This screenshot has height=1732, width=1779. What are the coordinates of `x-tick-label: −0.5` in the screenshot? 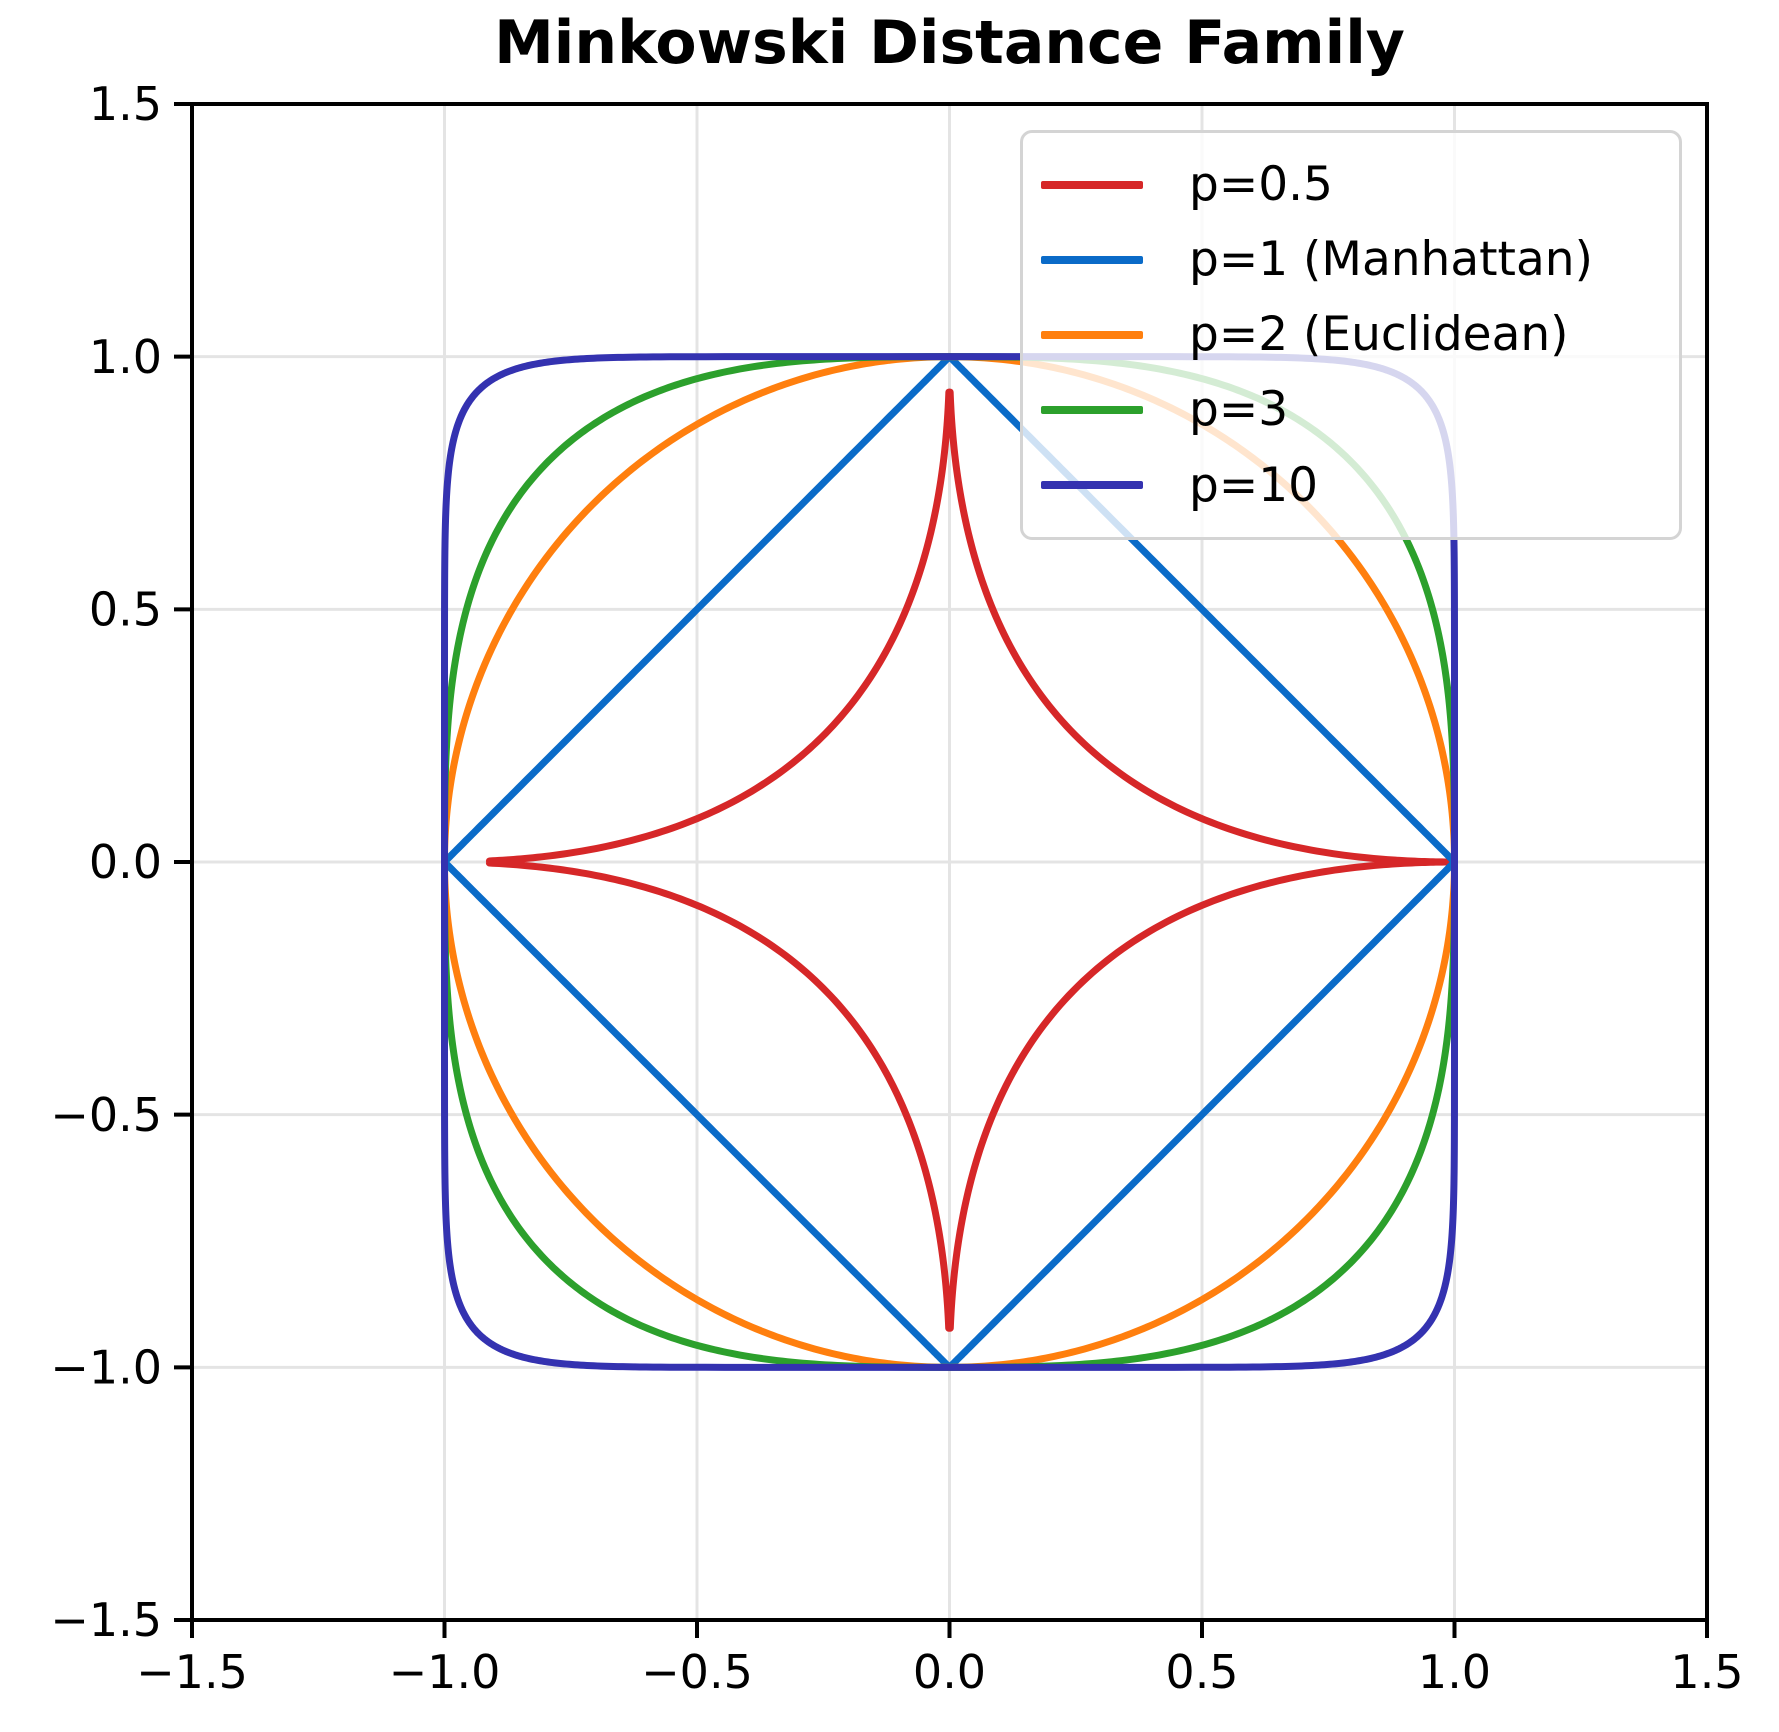 It's located at (697, 1672).